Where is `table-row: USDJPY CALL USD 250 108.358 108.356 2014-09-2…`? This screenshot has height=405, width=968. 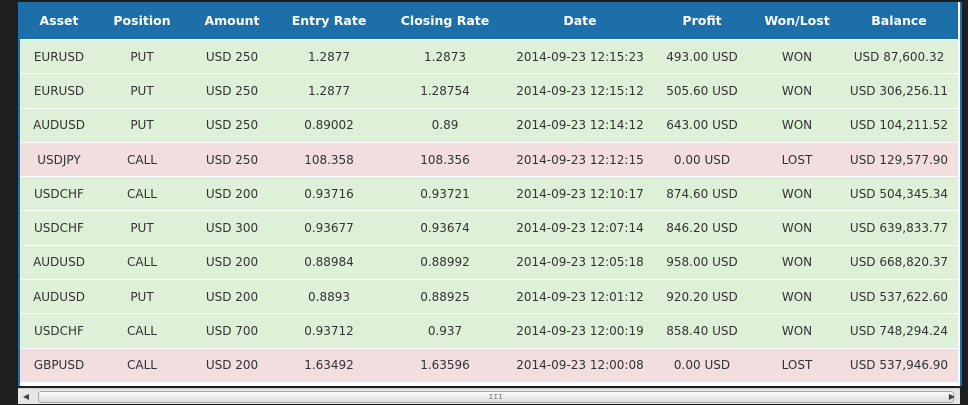
table-row: USDJPY CALL USD 250 108.358 108.356 2014-09-2… is located at coordinates (489, 160).